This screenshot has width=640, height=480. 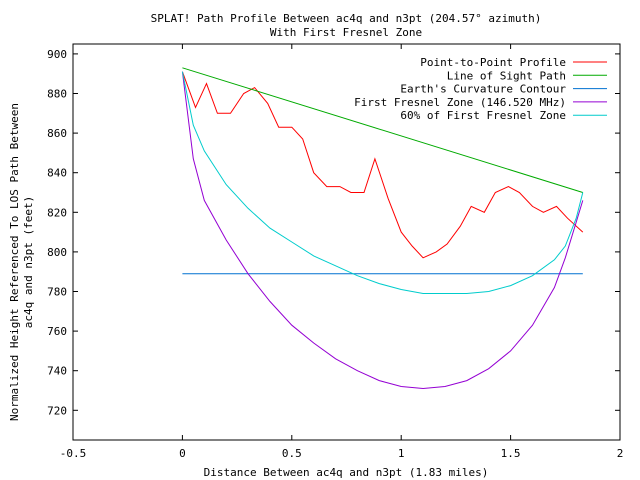 I want to click on legend-label: Earth's Curvature Contour, so click(x=483, y=89).